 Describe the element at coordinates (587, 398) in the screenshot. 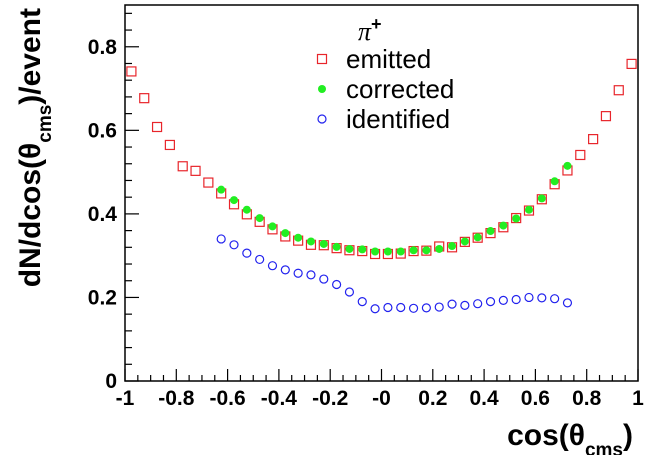

I see `x-tick-label: 0.8` at that location.